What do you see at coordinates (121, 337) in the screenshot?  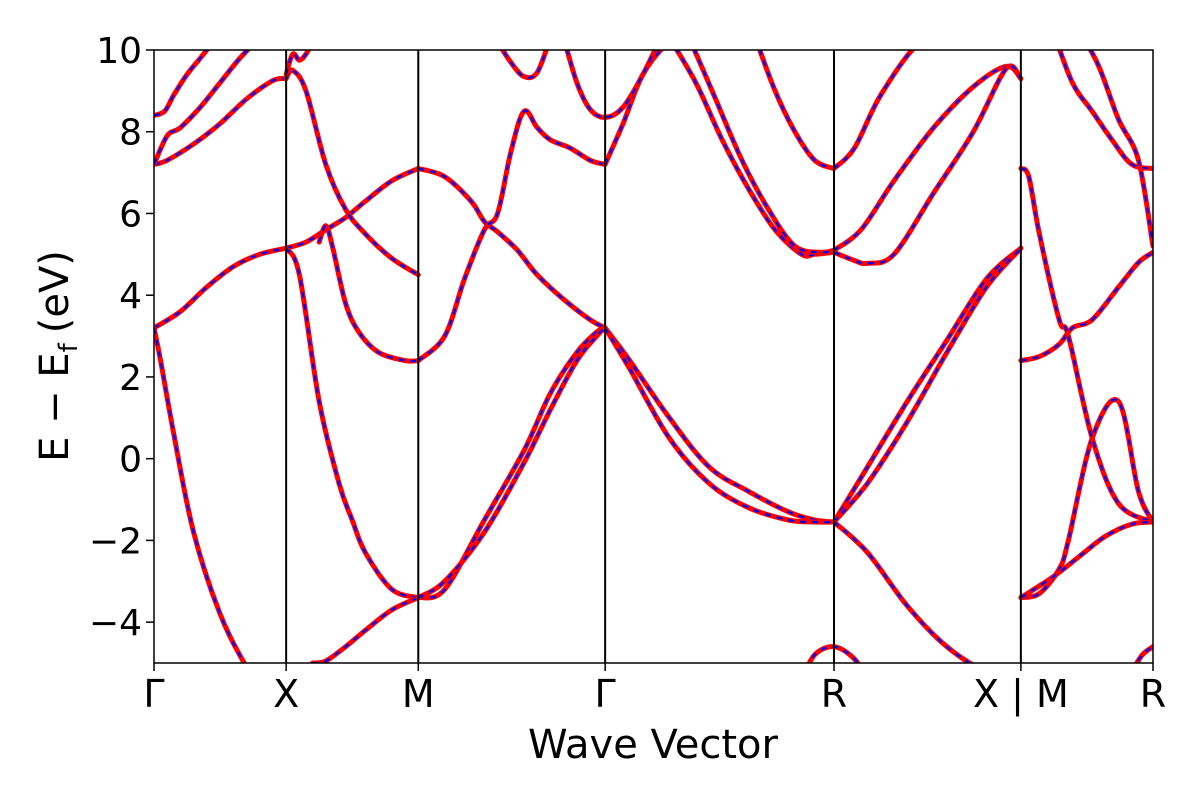 I see `y-axis-ticks: −4 −2 0 2 4 6 8 10` at bounding box center [121, 337].